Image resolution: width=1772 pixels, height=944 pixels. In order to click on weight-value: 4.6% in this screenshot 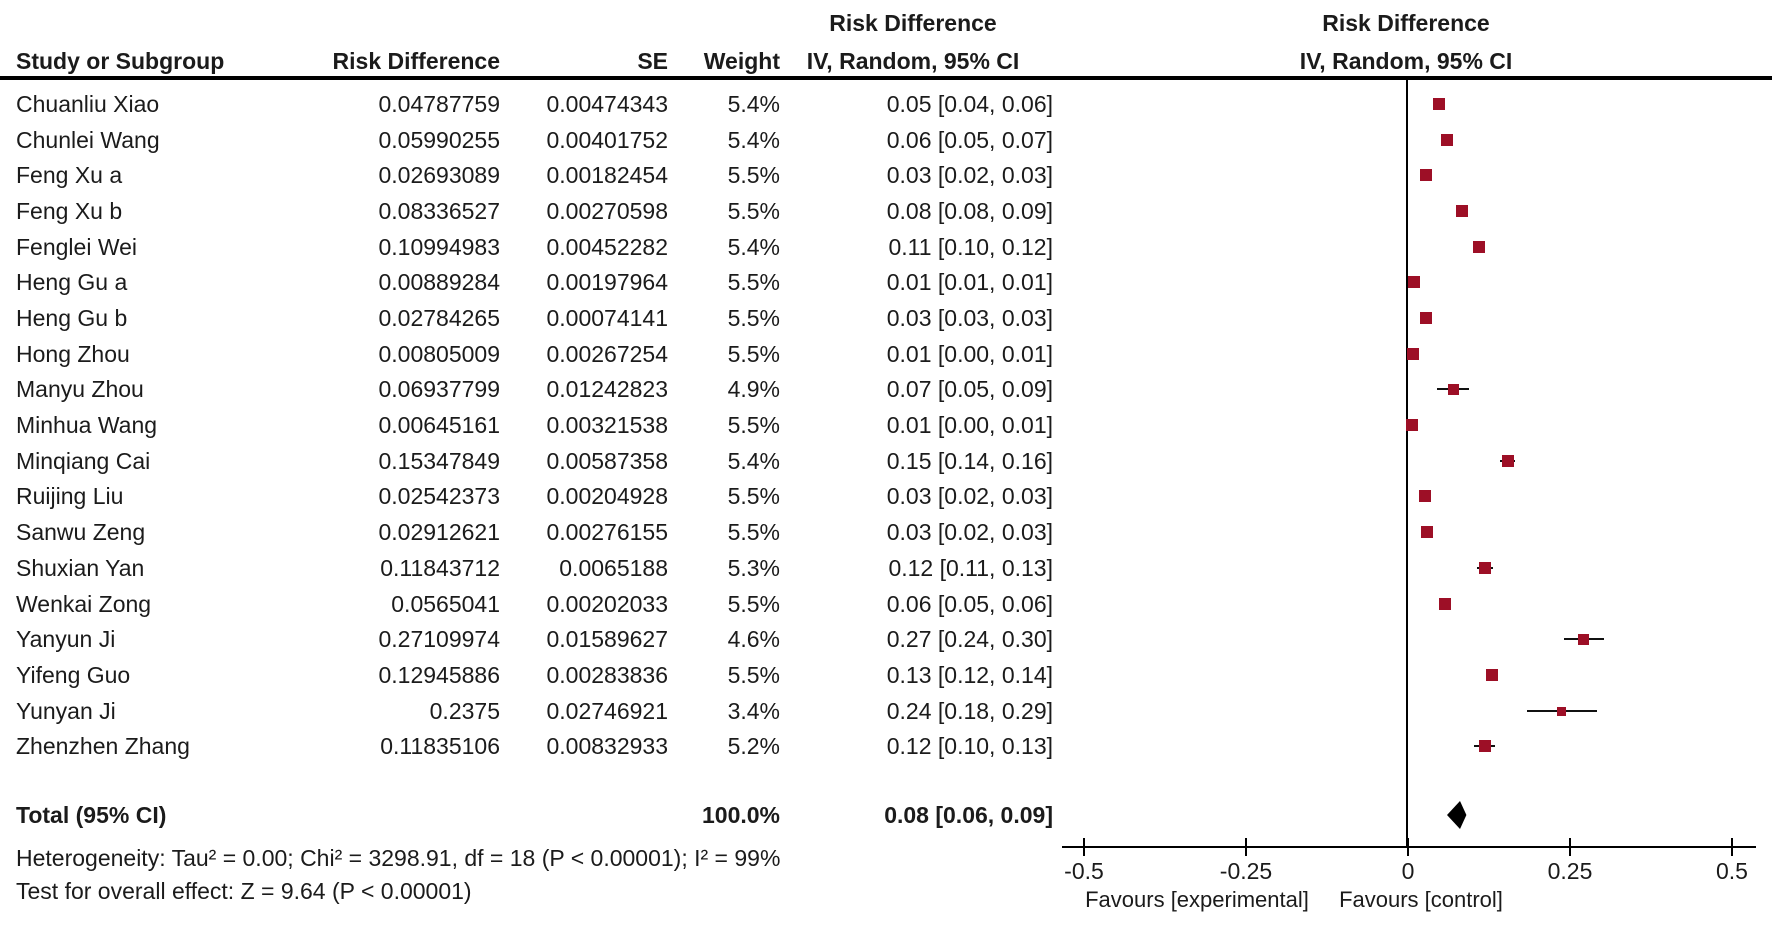, I will do `click(753, 639)`.